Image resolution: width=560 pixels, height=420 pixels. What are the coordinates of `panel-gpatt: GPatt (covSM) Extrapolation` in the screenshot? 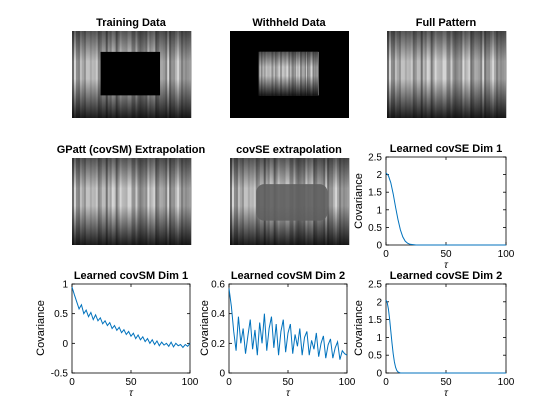 It's located at (131, 194).